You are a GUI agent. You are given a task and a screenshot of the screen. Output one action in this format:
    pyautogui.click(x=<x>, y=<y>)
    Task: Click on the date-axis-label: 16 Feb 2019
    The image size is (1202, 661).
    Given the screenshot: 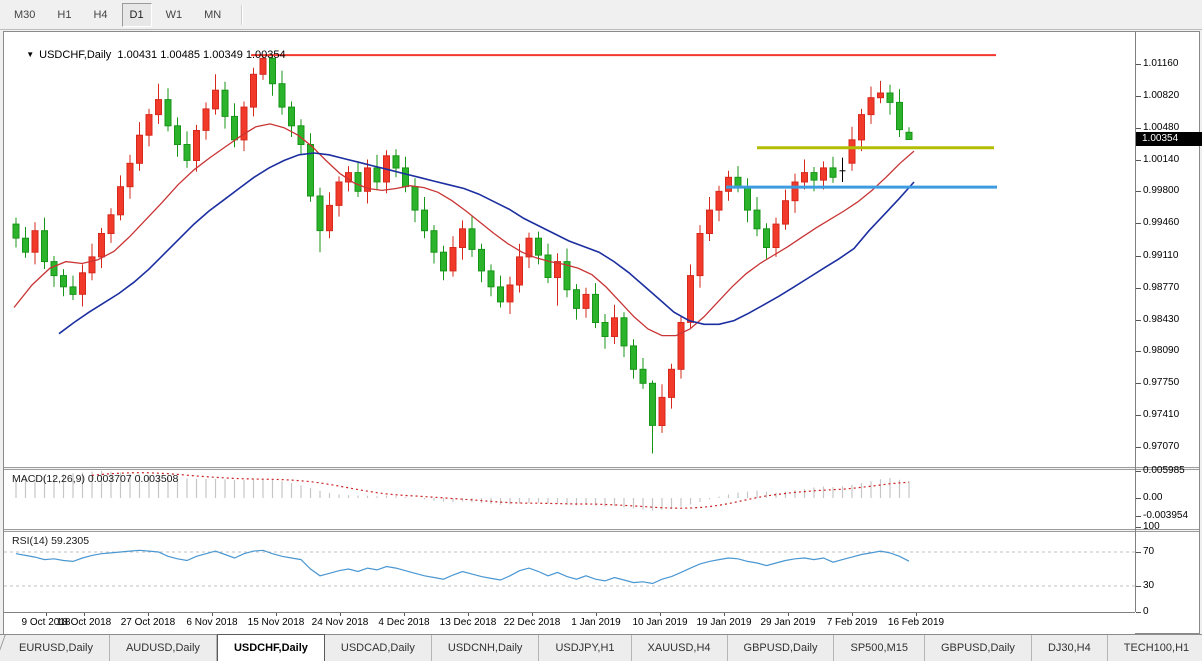 What is the action you would take?
    pyautogui.click(x=916, y=620)
    